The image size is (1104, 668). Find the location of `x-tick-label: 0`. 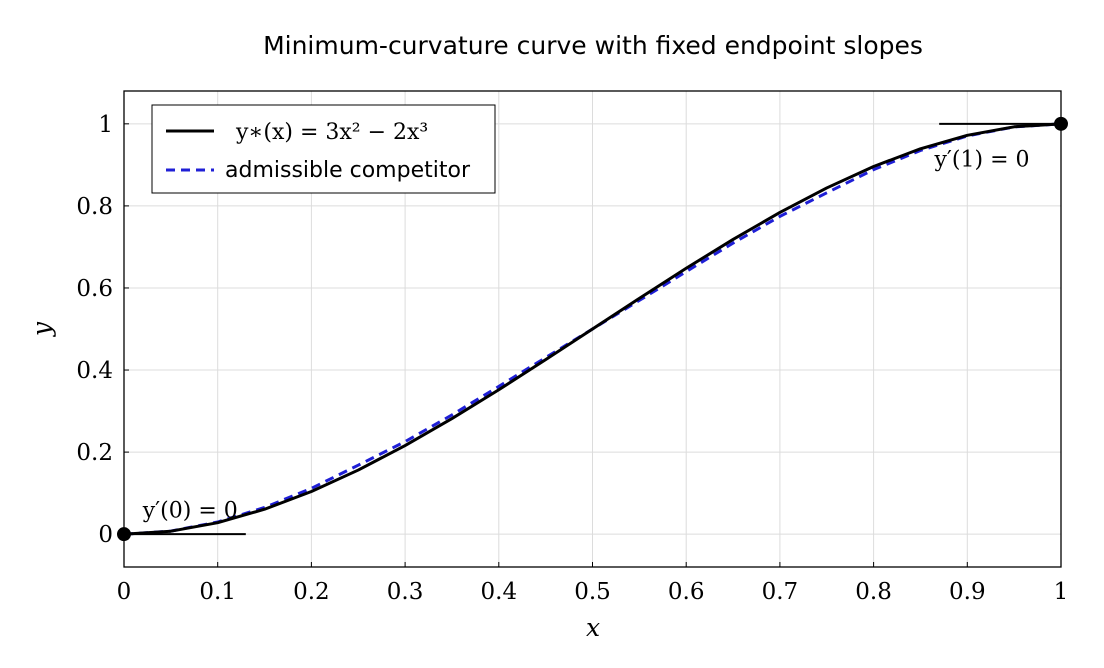

x-tick-label: 0 is located at coordinates (124, 592).